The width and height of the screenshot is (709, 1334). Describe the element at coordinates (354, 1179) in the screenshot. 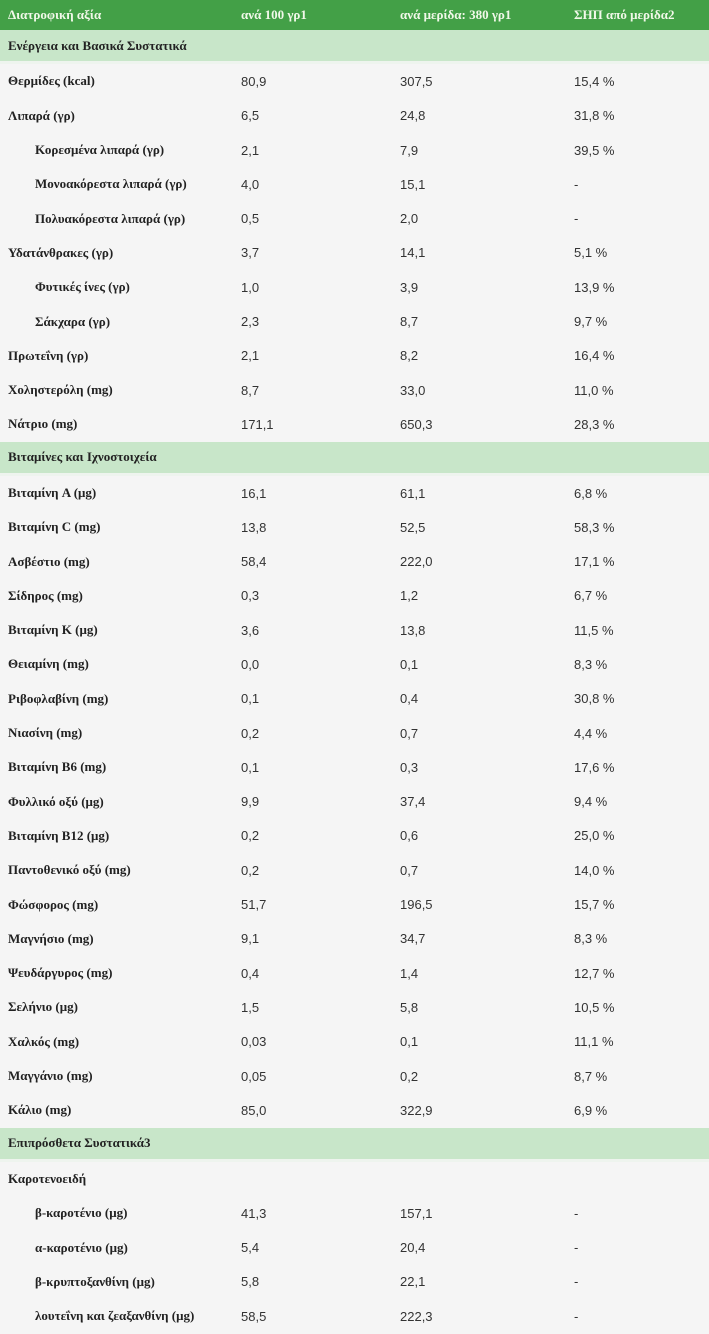

I see `table-row: Καροτενοειδή` at that location.